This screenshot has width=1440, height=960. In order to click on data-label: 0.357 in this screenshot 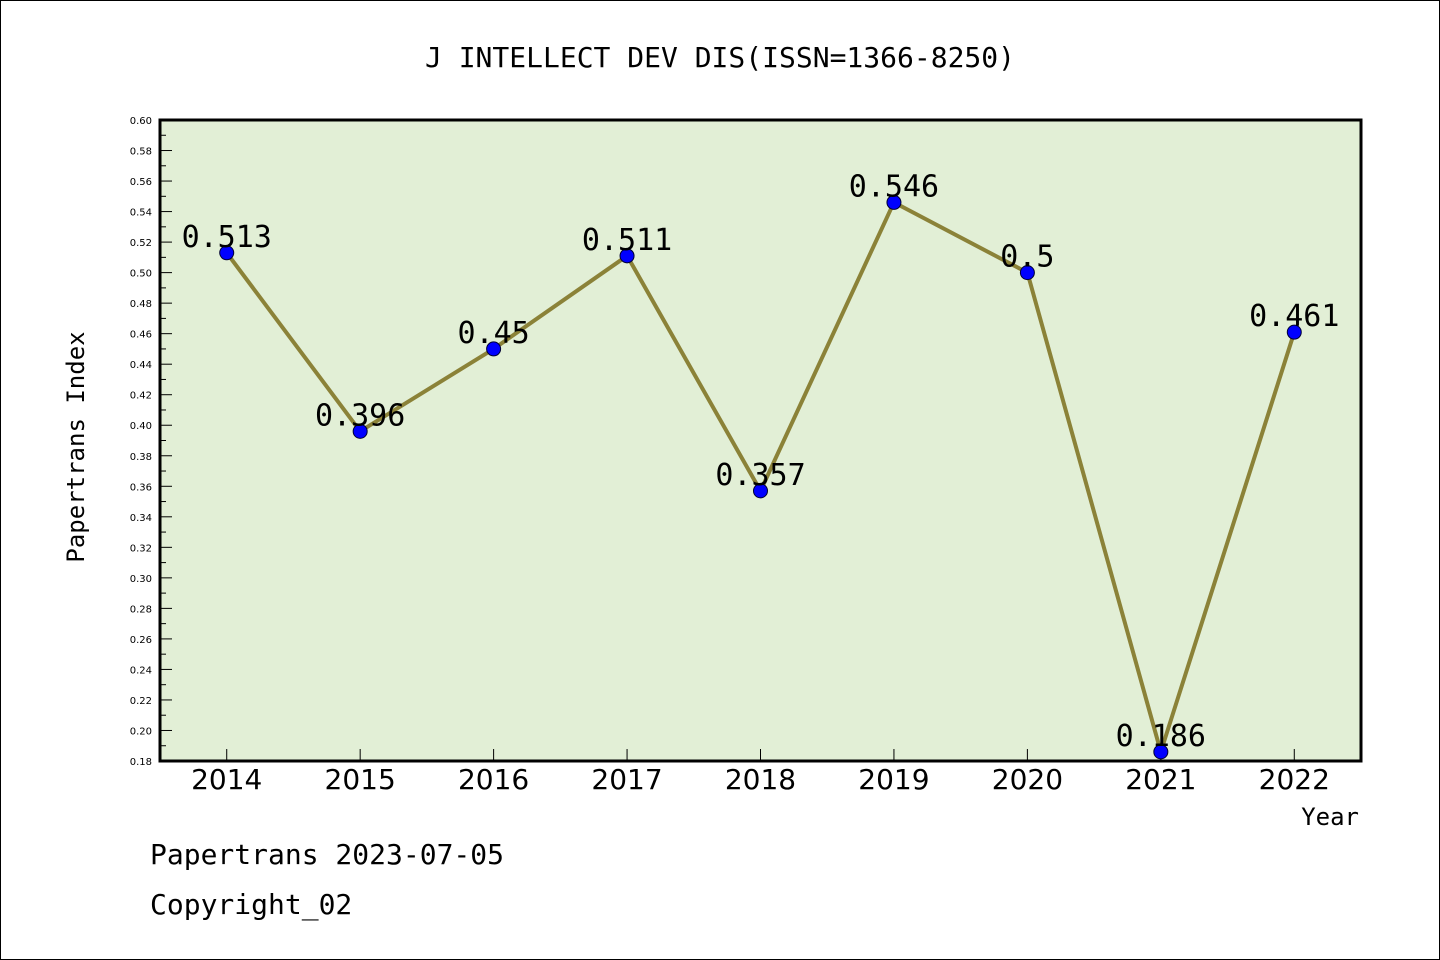, I will do `click(760, 475)`.